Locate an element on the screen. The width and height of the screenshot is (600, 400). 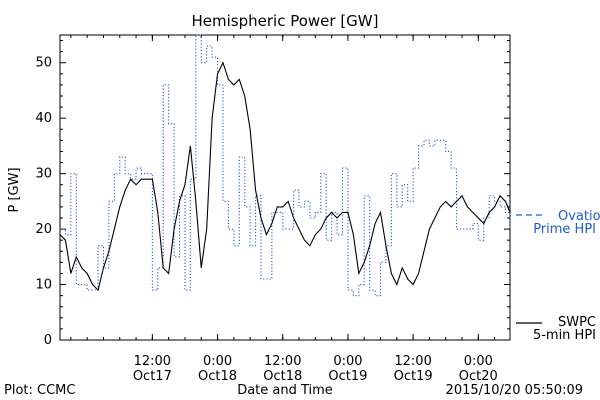
x-tick-date: Oct17 is located at coordinates (152, 376).